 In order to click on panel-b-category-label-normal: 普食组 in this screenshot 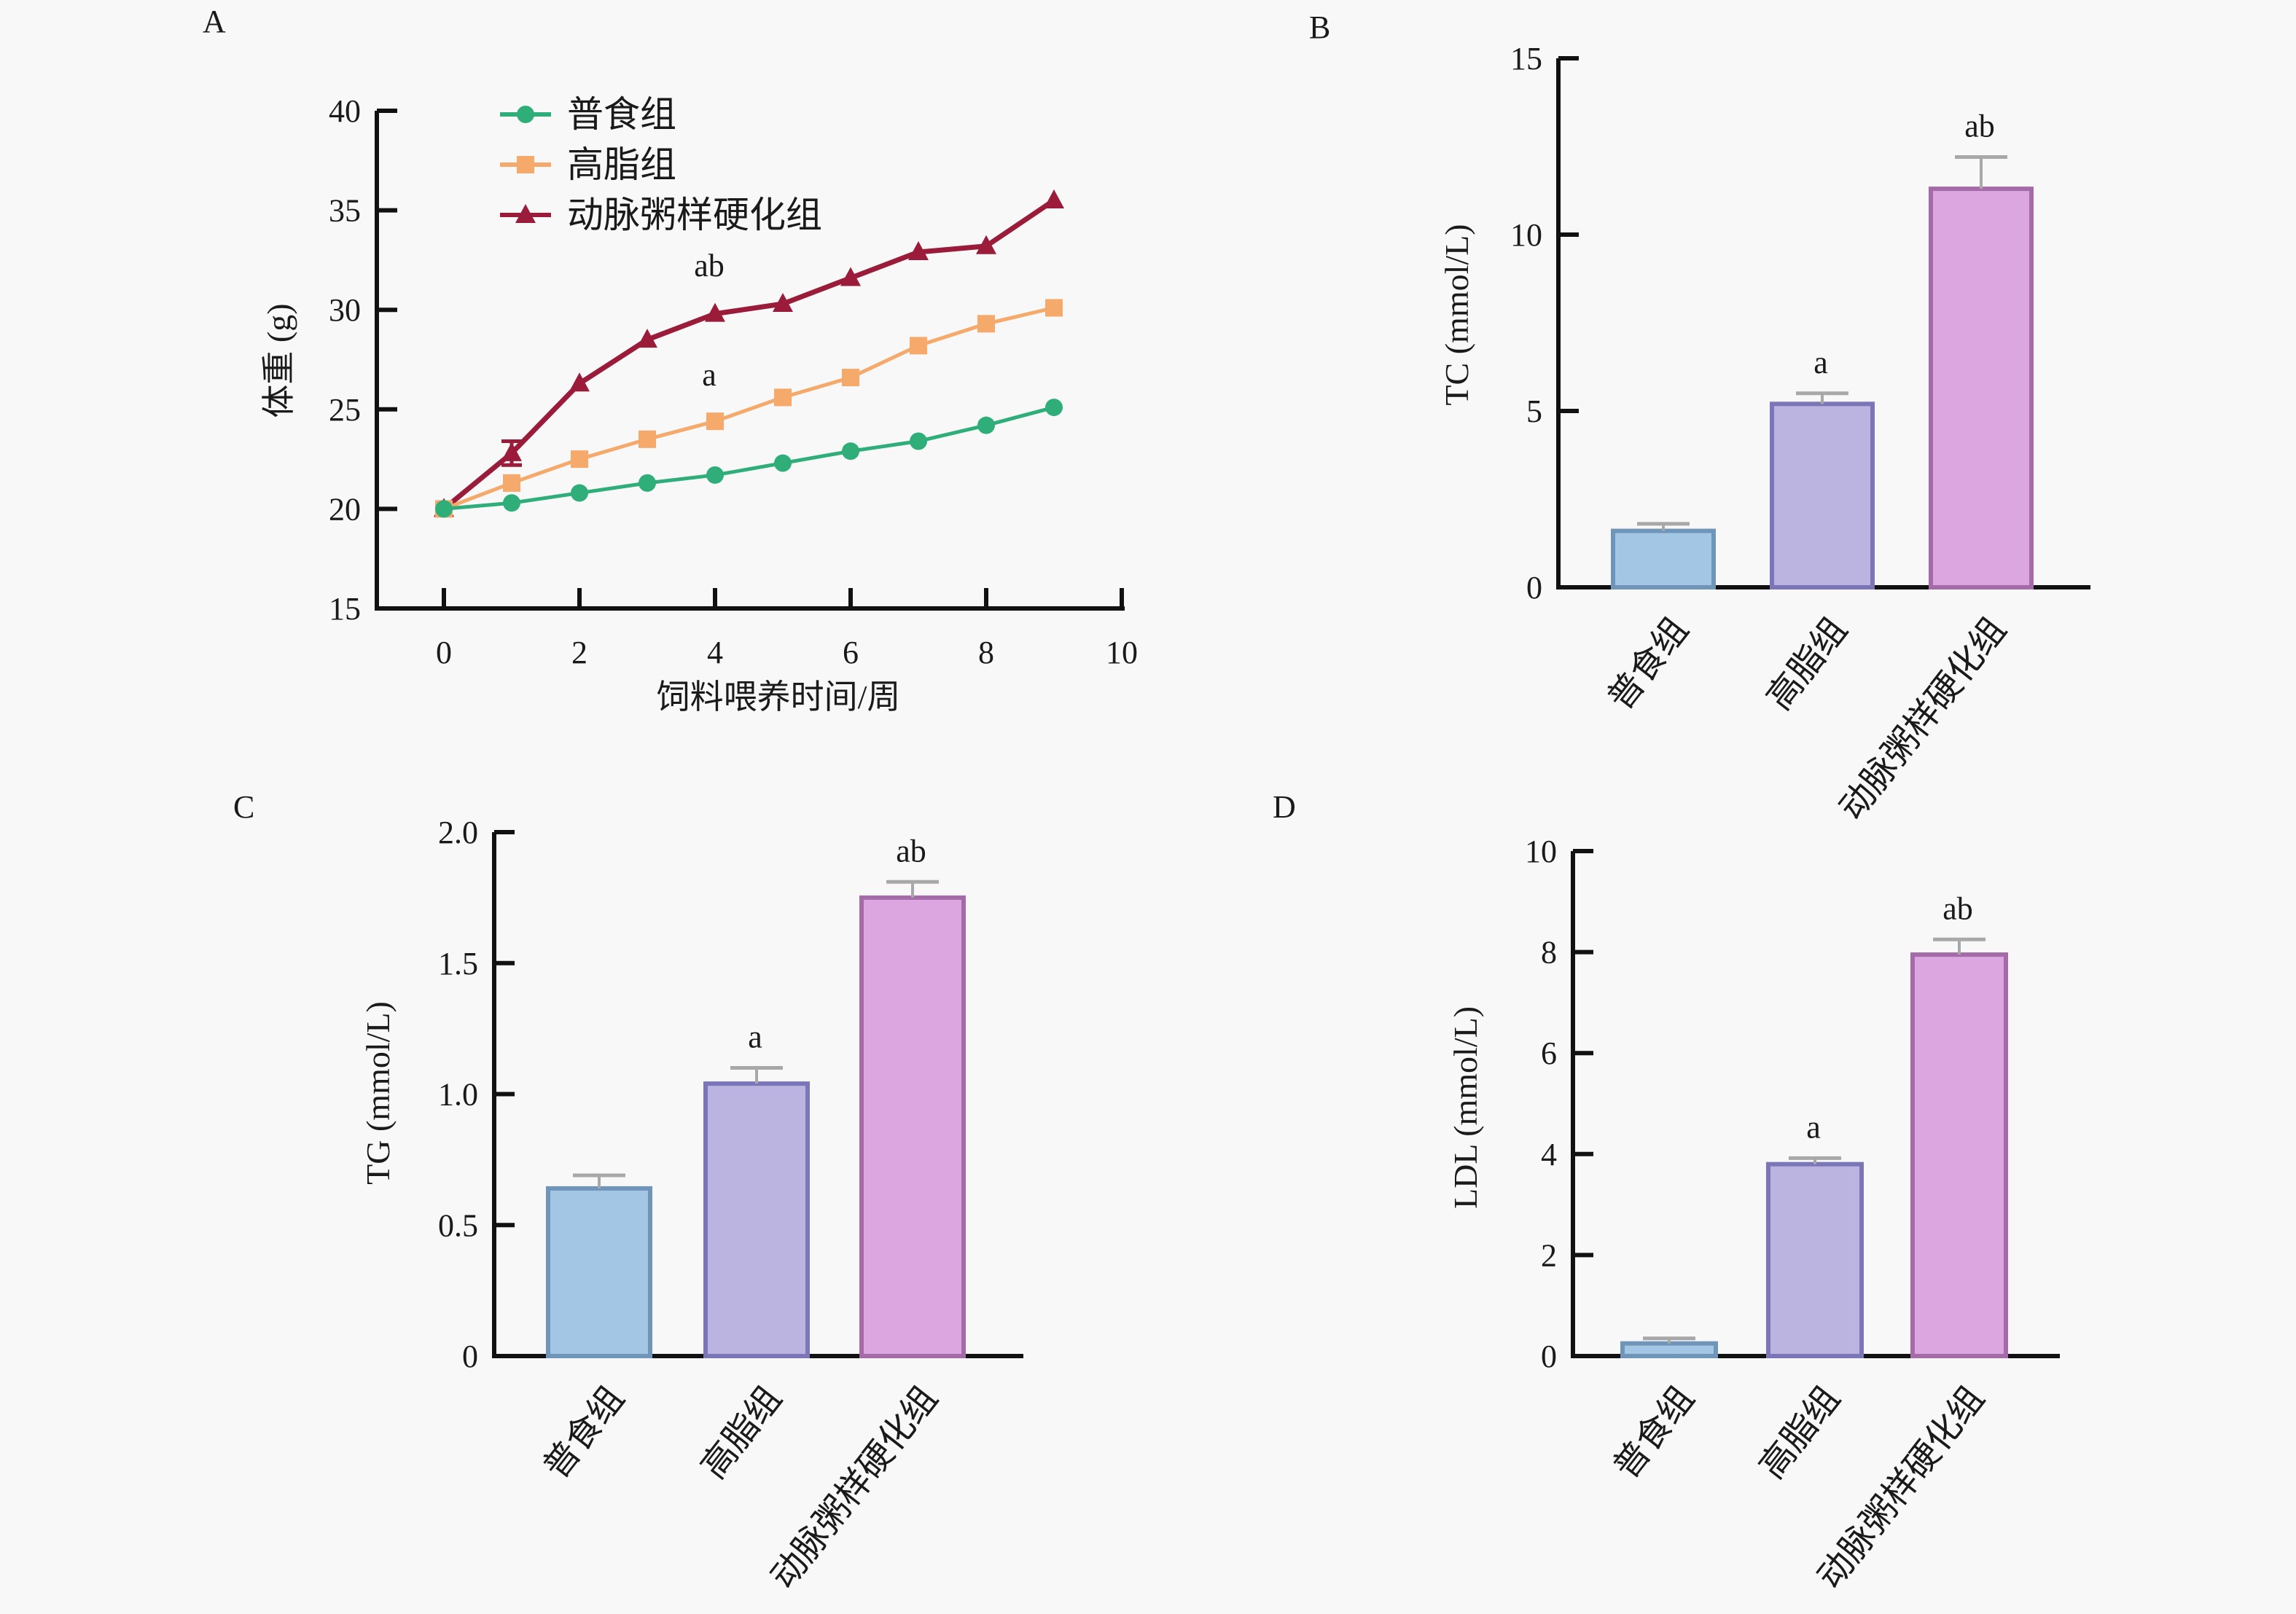, I will do `click(1648, 664)`.